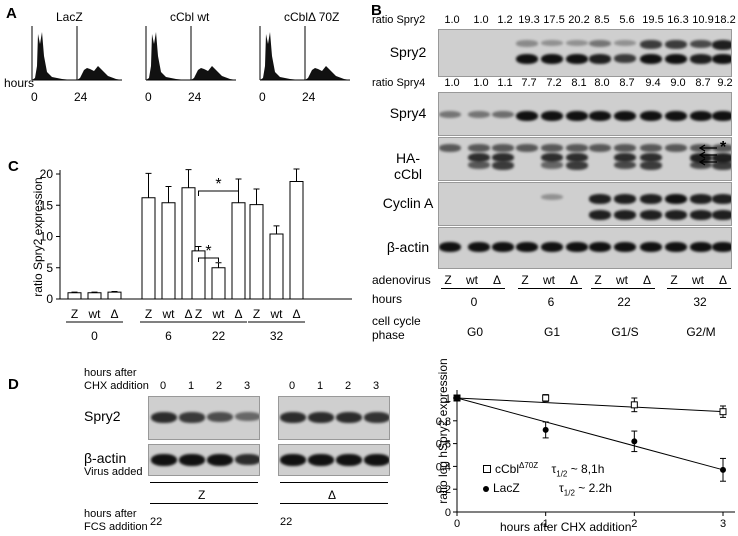 This screenshot has height=536, width=738. What do you see at coordinates (653, 20) in the screenshot?
I see `ratio-spry2-value: 19.5` at bounding box center [653, 20].